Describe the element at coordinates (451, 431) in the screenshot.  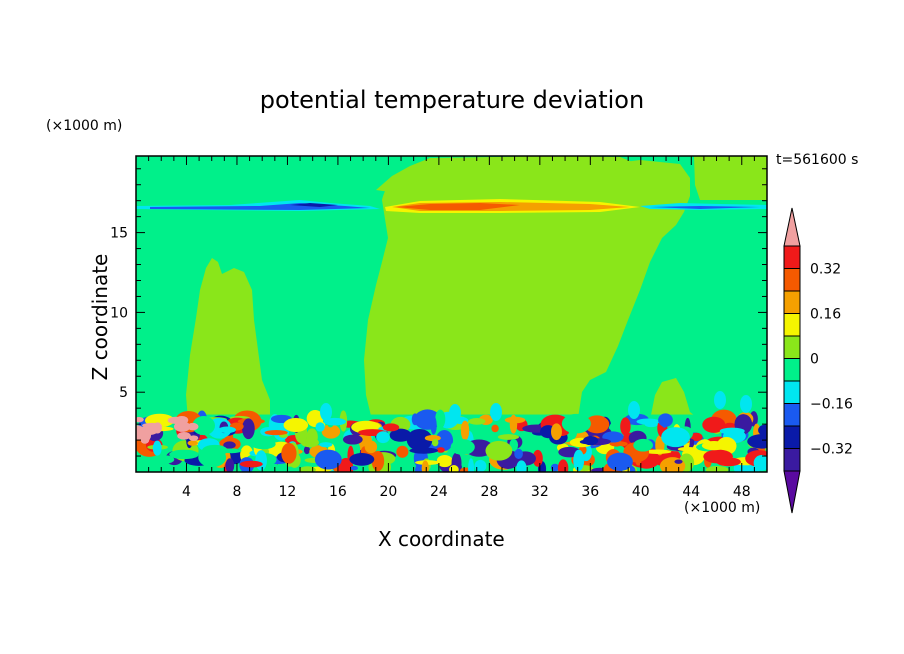
I see `boundary-layer` at that location.